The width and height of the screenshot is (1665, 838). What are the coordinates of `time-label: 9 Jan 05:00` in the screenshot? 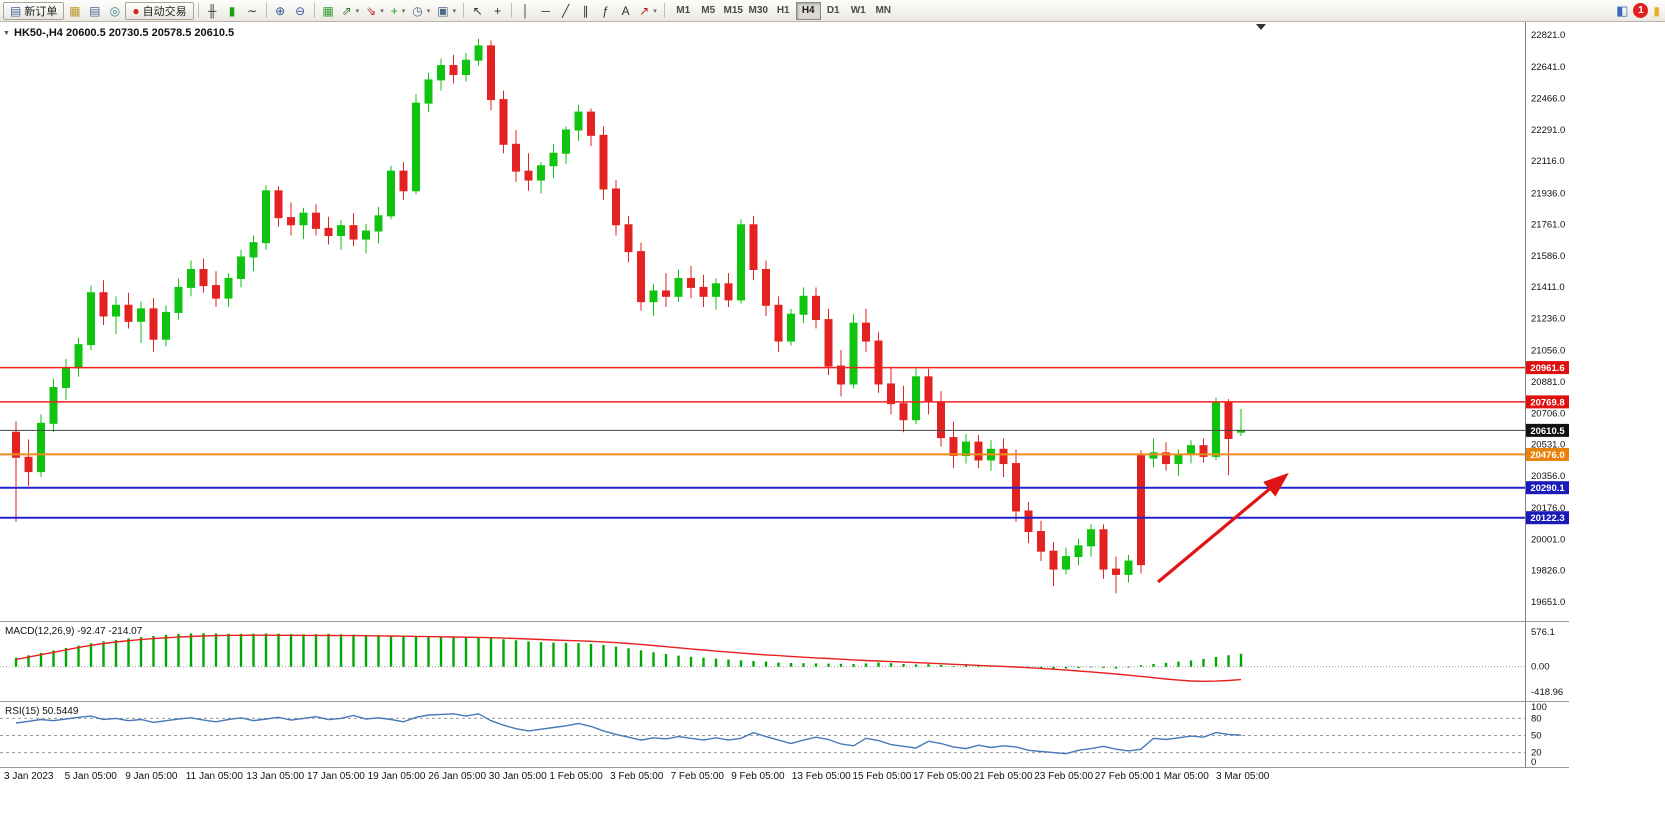 It's located at (151, 776).